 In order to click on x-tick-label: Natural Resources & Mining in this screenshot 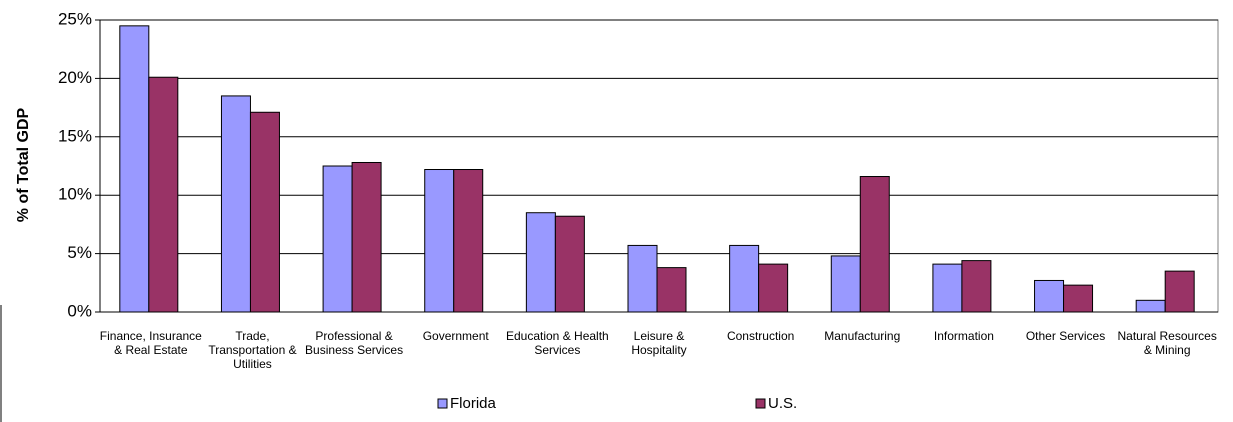, I will do `click(1167, 343)`.